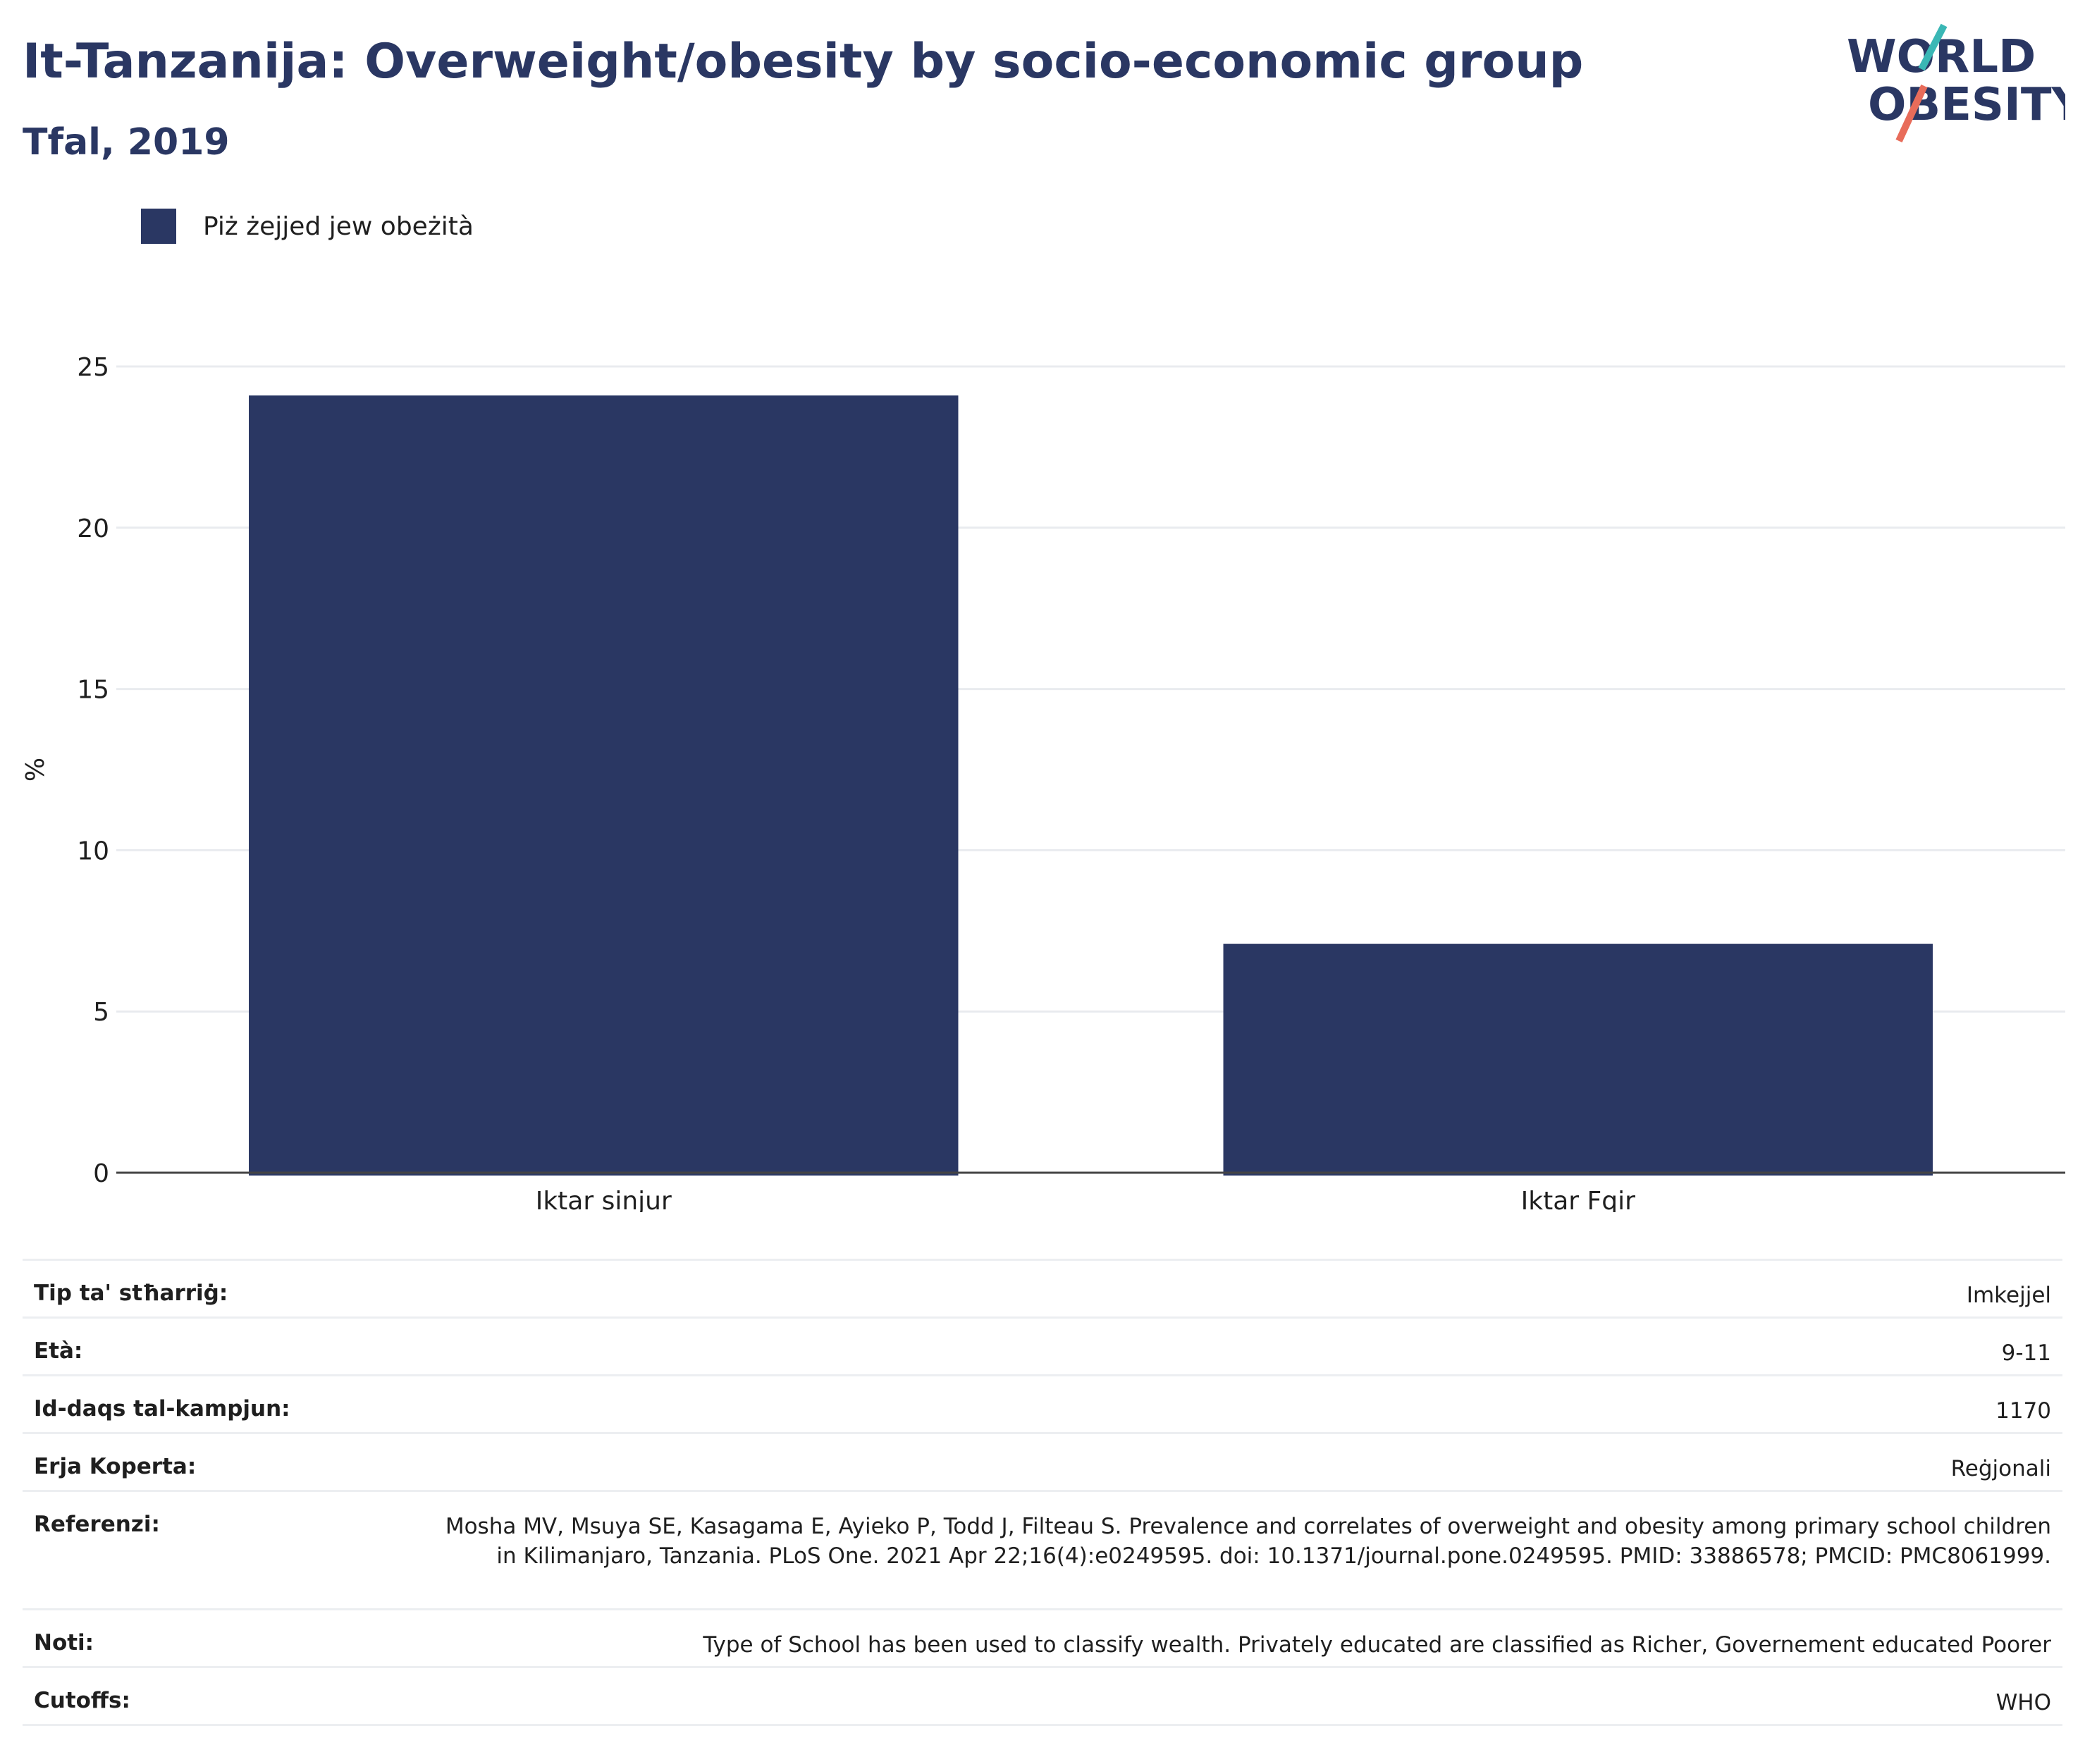  I want to click on logo-slash-teal, so click(1933, 47).